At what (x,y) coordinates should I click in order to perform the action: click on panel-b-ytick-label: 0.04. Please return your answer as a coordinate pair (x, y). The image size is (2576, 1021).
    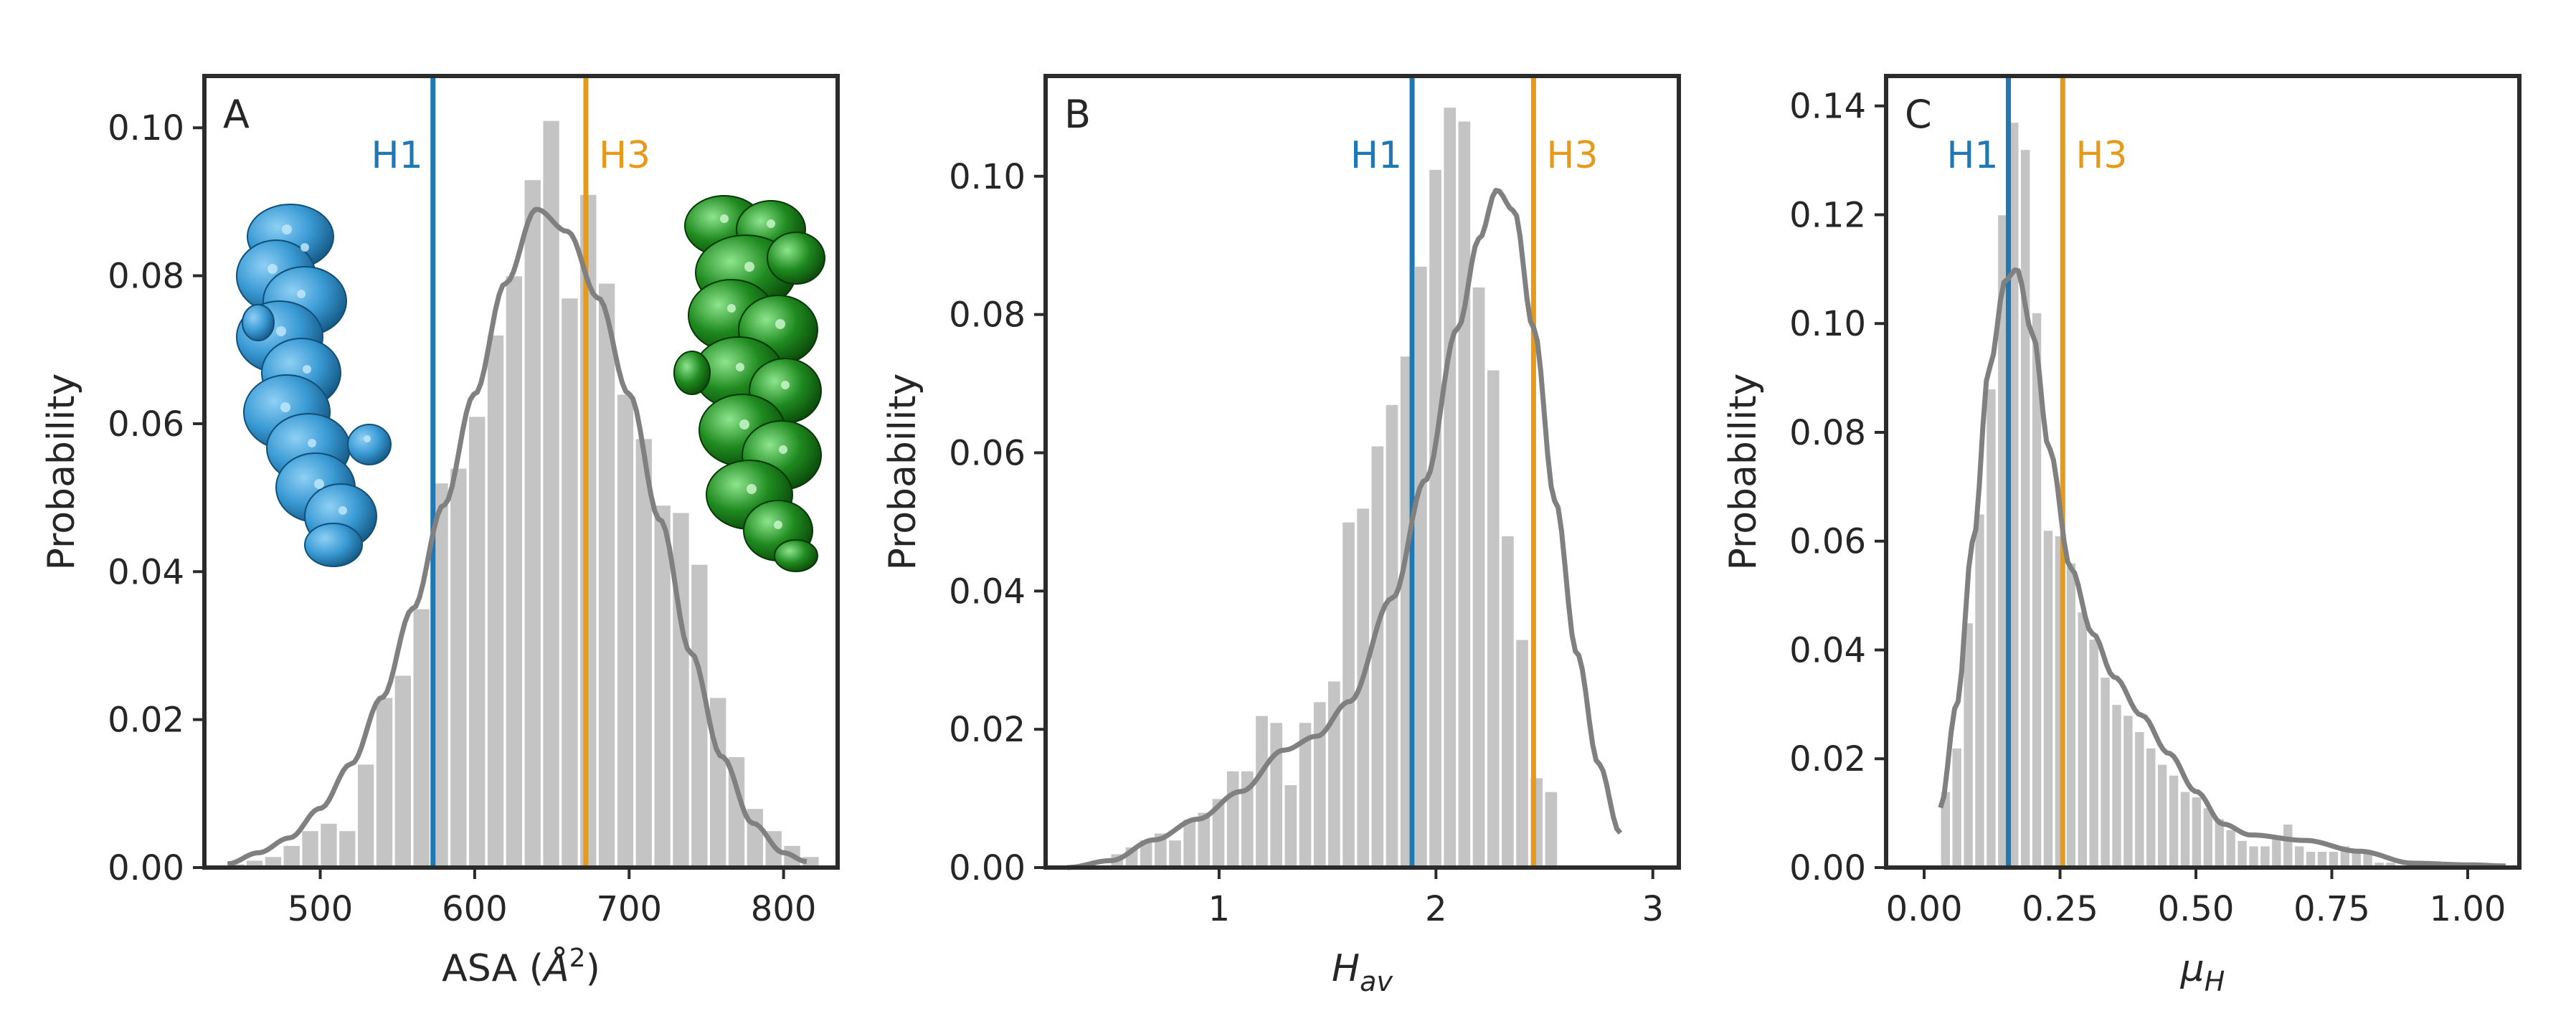
    Looking at the image, I should click on (987, 591).